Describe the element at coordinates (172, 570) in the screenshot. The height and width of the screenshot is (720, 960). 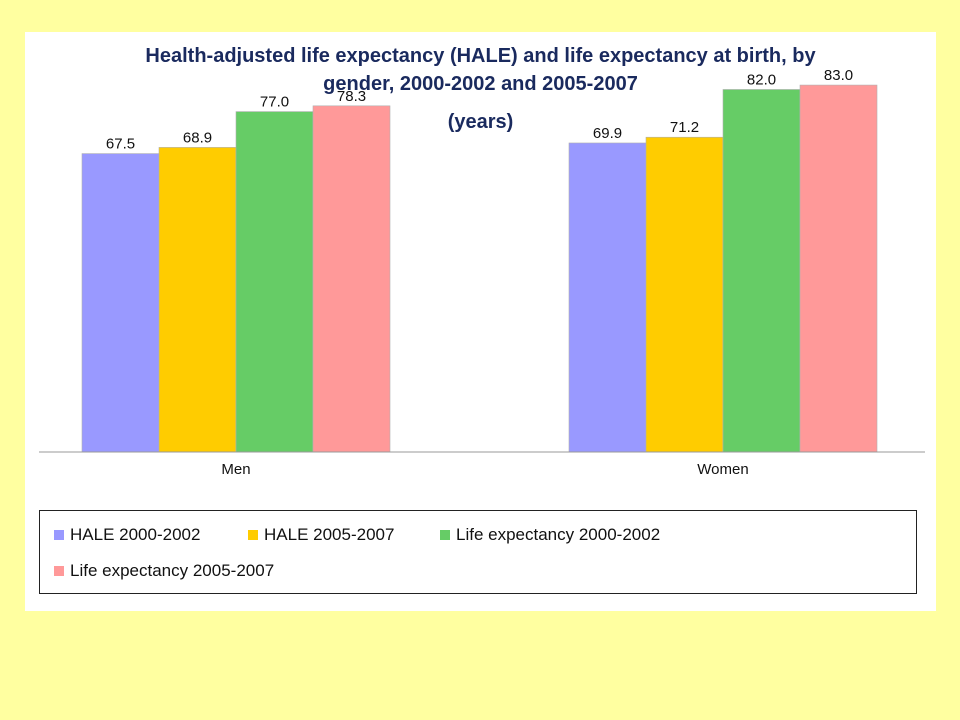
I see `legend-label-4: Life expectancy 2005-2007` at that location.